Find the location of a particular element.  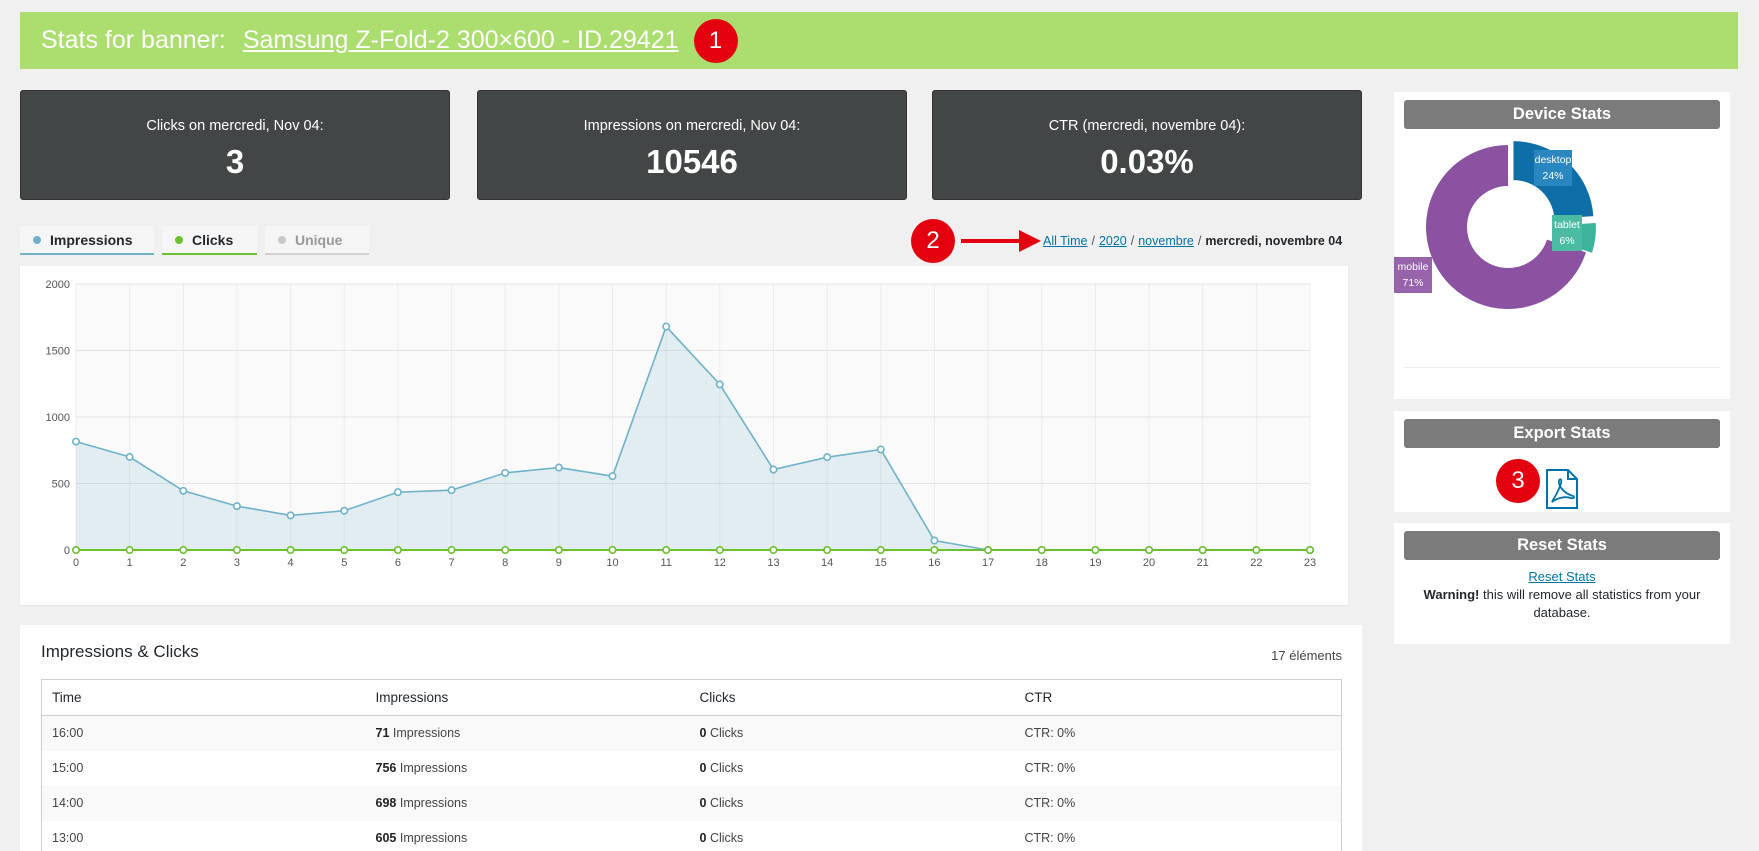

impressions-stat-caption: Impressions on mercredi, Nov 04: is located at coordinates (692, 126).